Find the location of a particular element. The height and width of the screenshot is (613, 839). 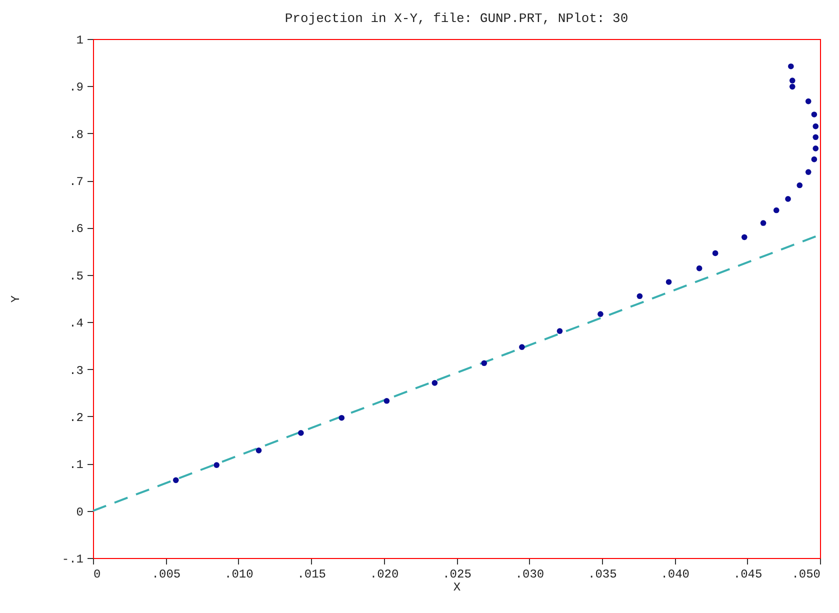

y-tick-label: 1 is located at coordinates (80, 41).